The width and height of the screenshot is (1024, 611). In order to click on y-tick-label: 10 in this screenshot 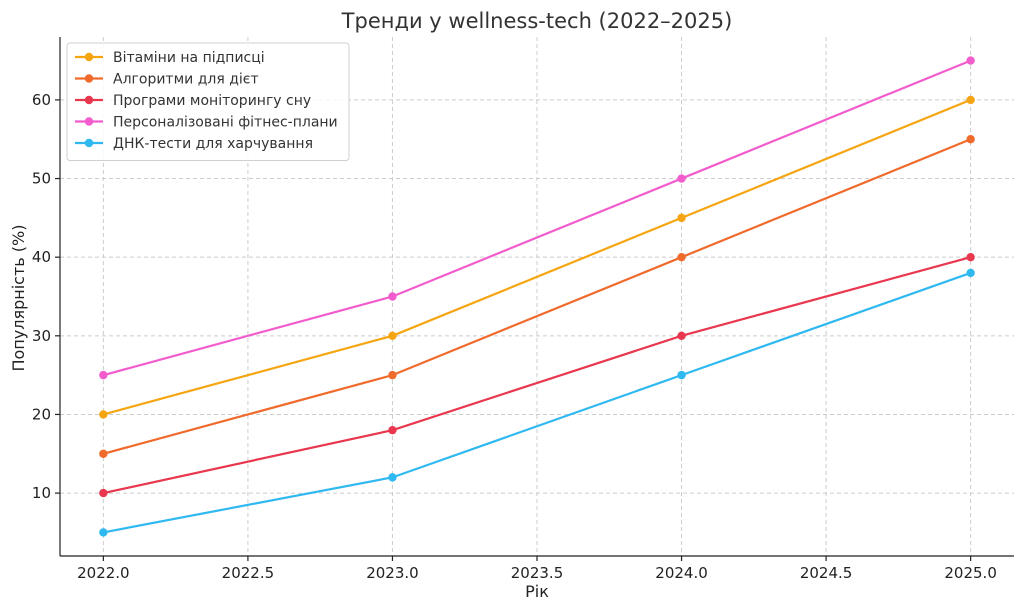, I will do `click(41, 493)`.